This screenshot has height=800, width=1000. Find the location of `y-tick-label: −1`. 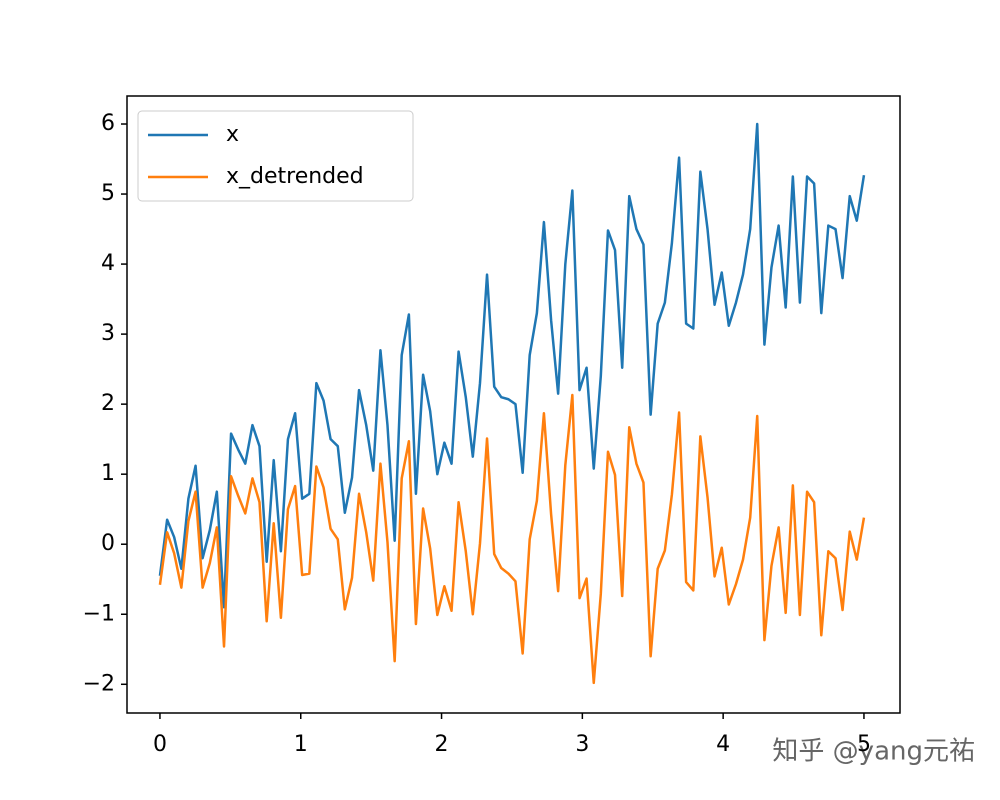

y-tick-label: −1 is located at coordinates (99, 613).